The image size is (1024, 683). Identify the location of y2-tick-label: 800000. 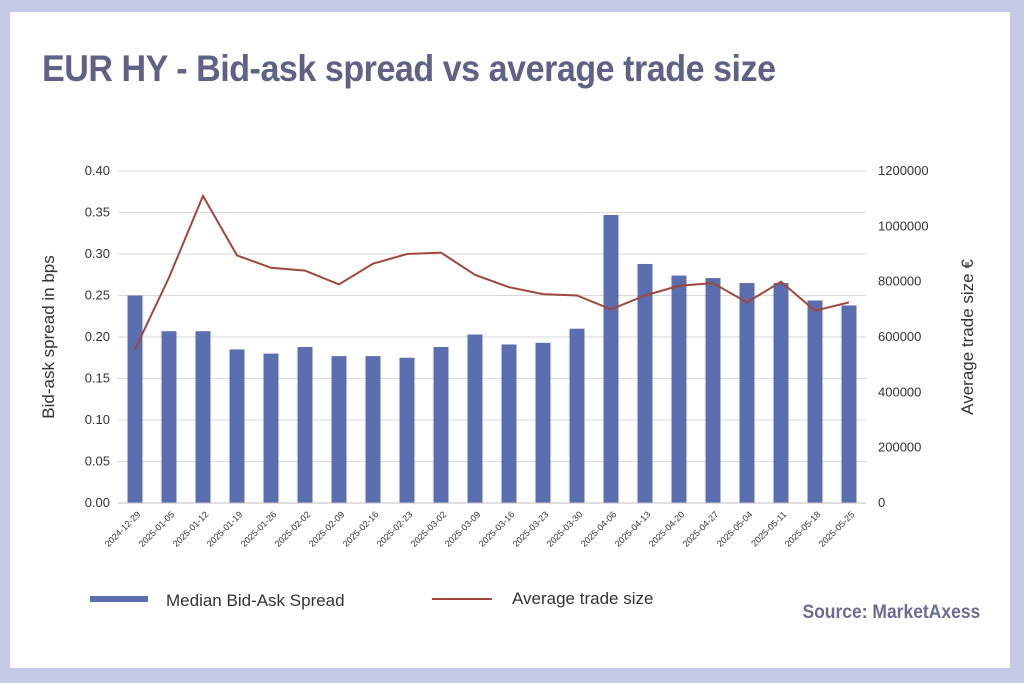
(899, 281).